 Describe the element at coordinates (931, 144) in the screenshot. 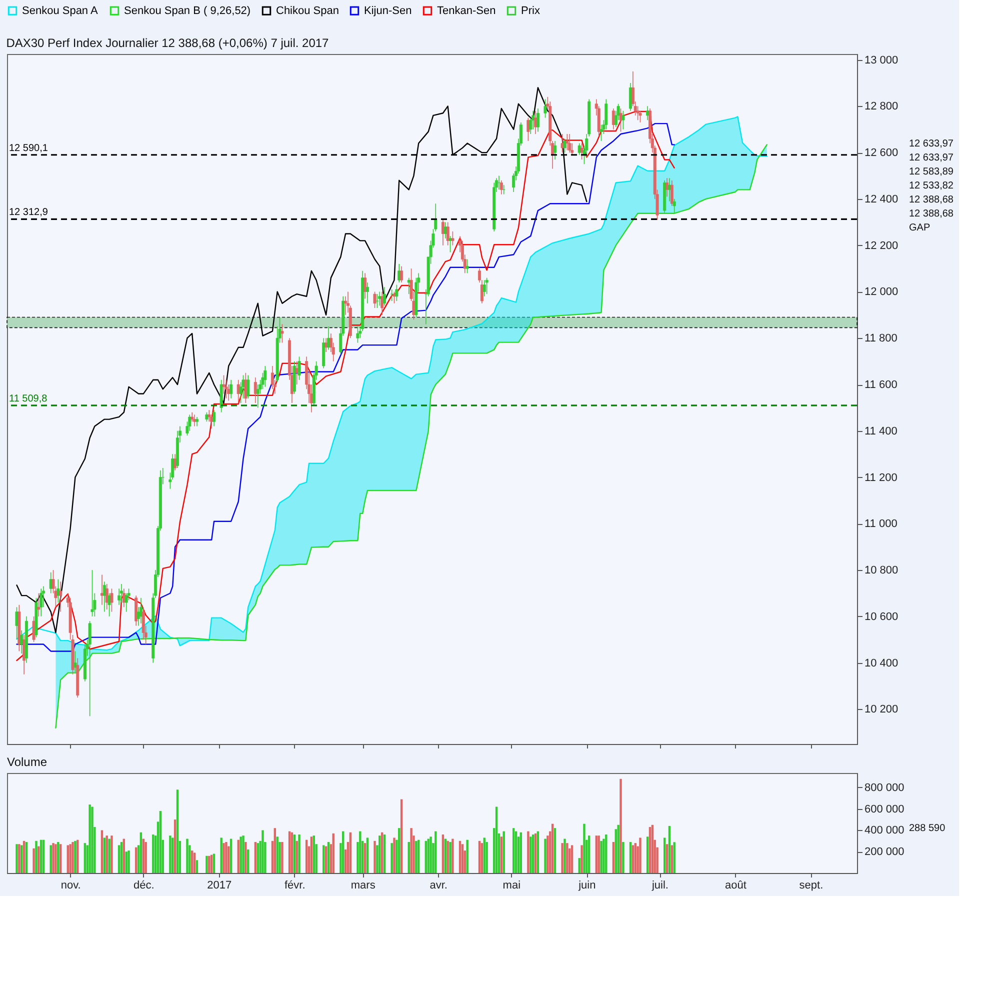

I see `text: 12 633,97` at that location.